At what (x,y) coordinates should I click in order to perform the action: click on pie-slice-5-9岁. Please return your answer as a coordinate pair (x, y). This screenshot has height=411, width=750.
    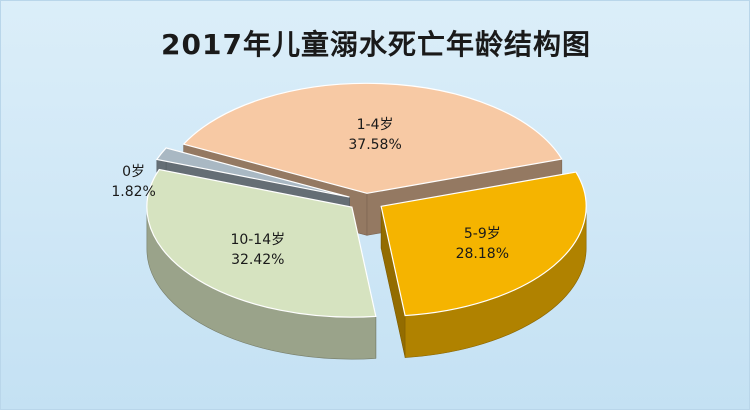
    Looking at the image, I should click on (483, 264).